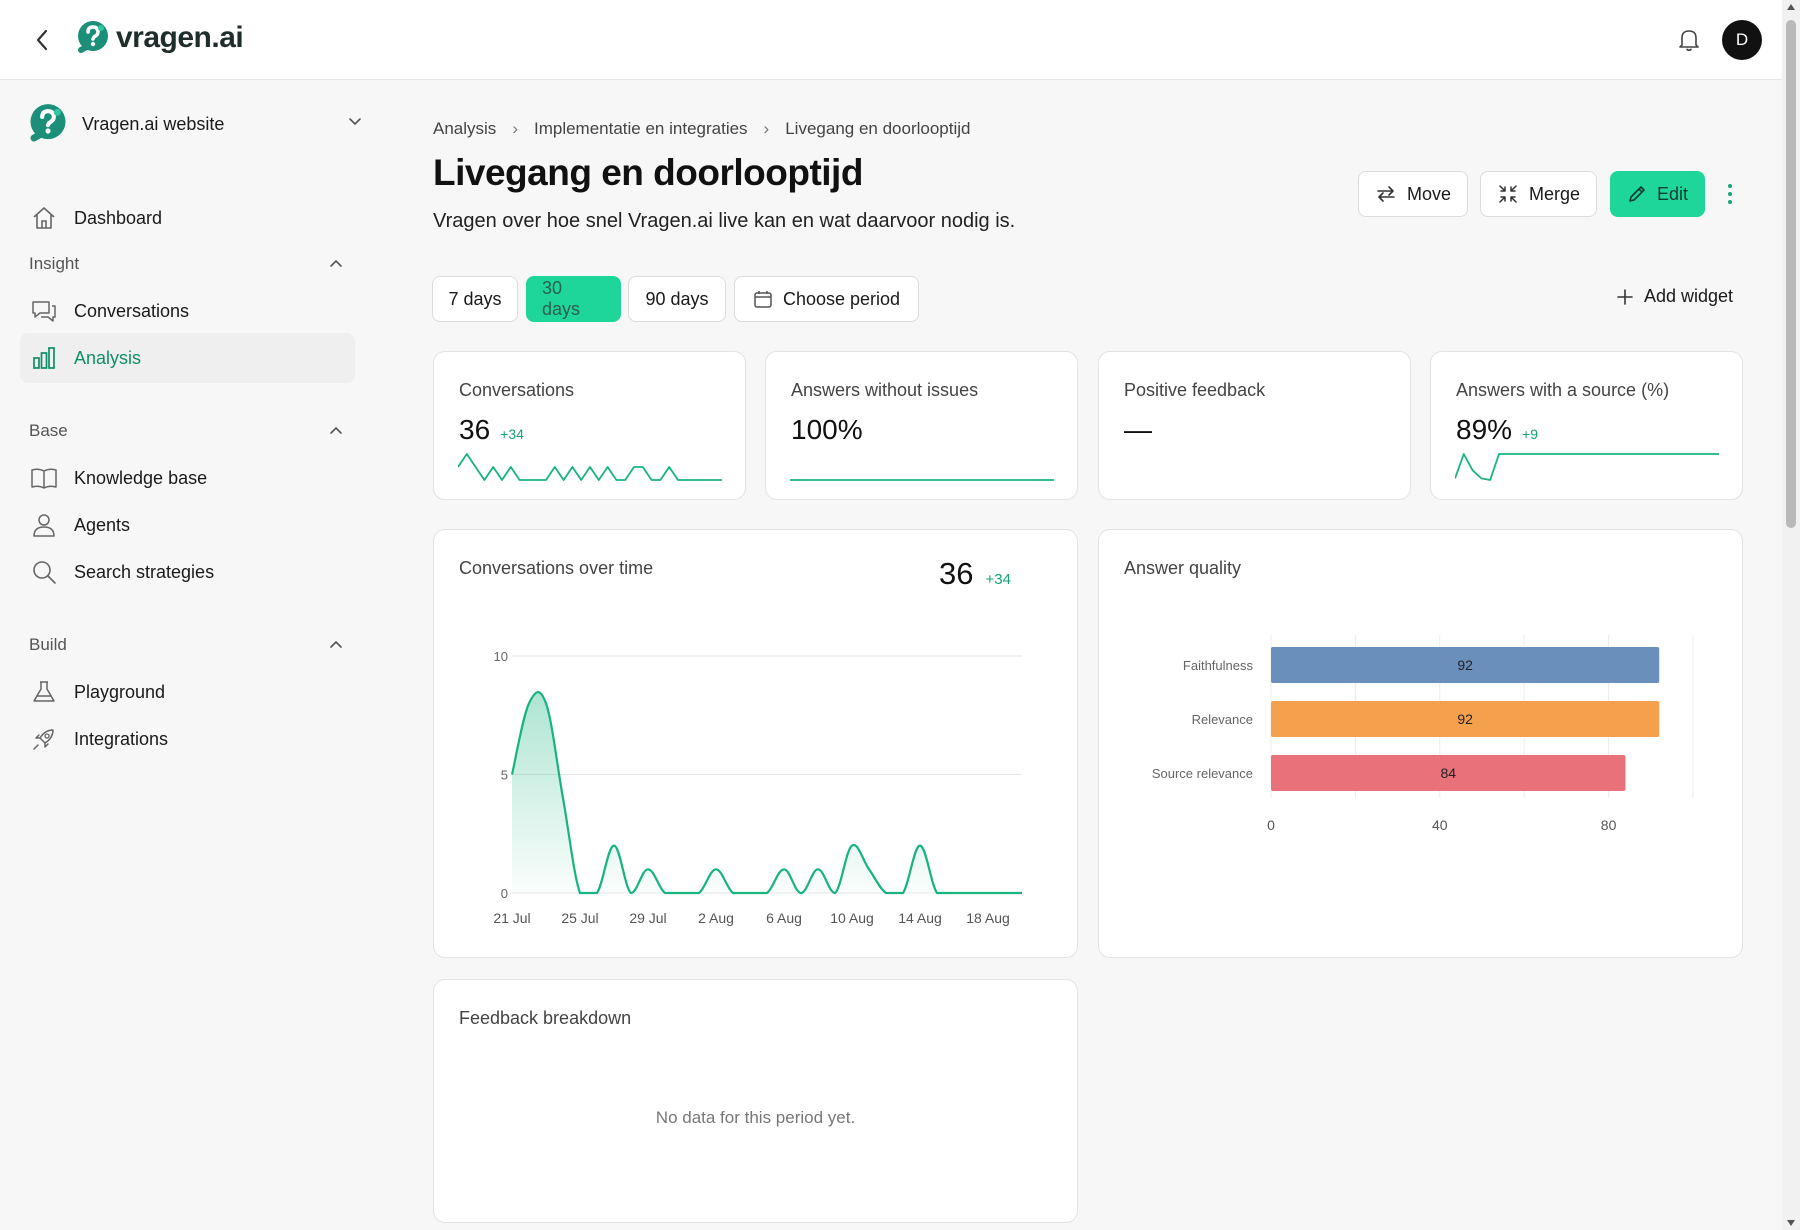  Describe the element at coordinates (144, 571) in the screenshot. I see `sidebar-item-label: Search strategies` at that location.